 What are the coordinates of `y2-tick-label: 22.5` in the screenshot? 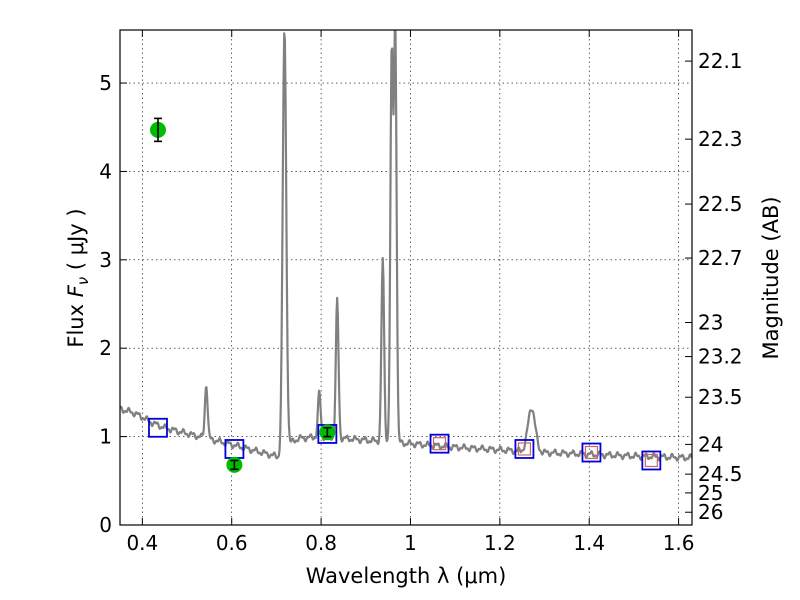 It's located at (720, 204).